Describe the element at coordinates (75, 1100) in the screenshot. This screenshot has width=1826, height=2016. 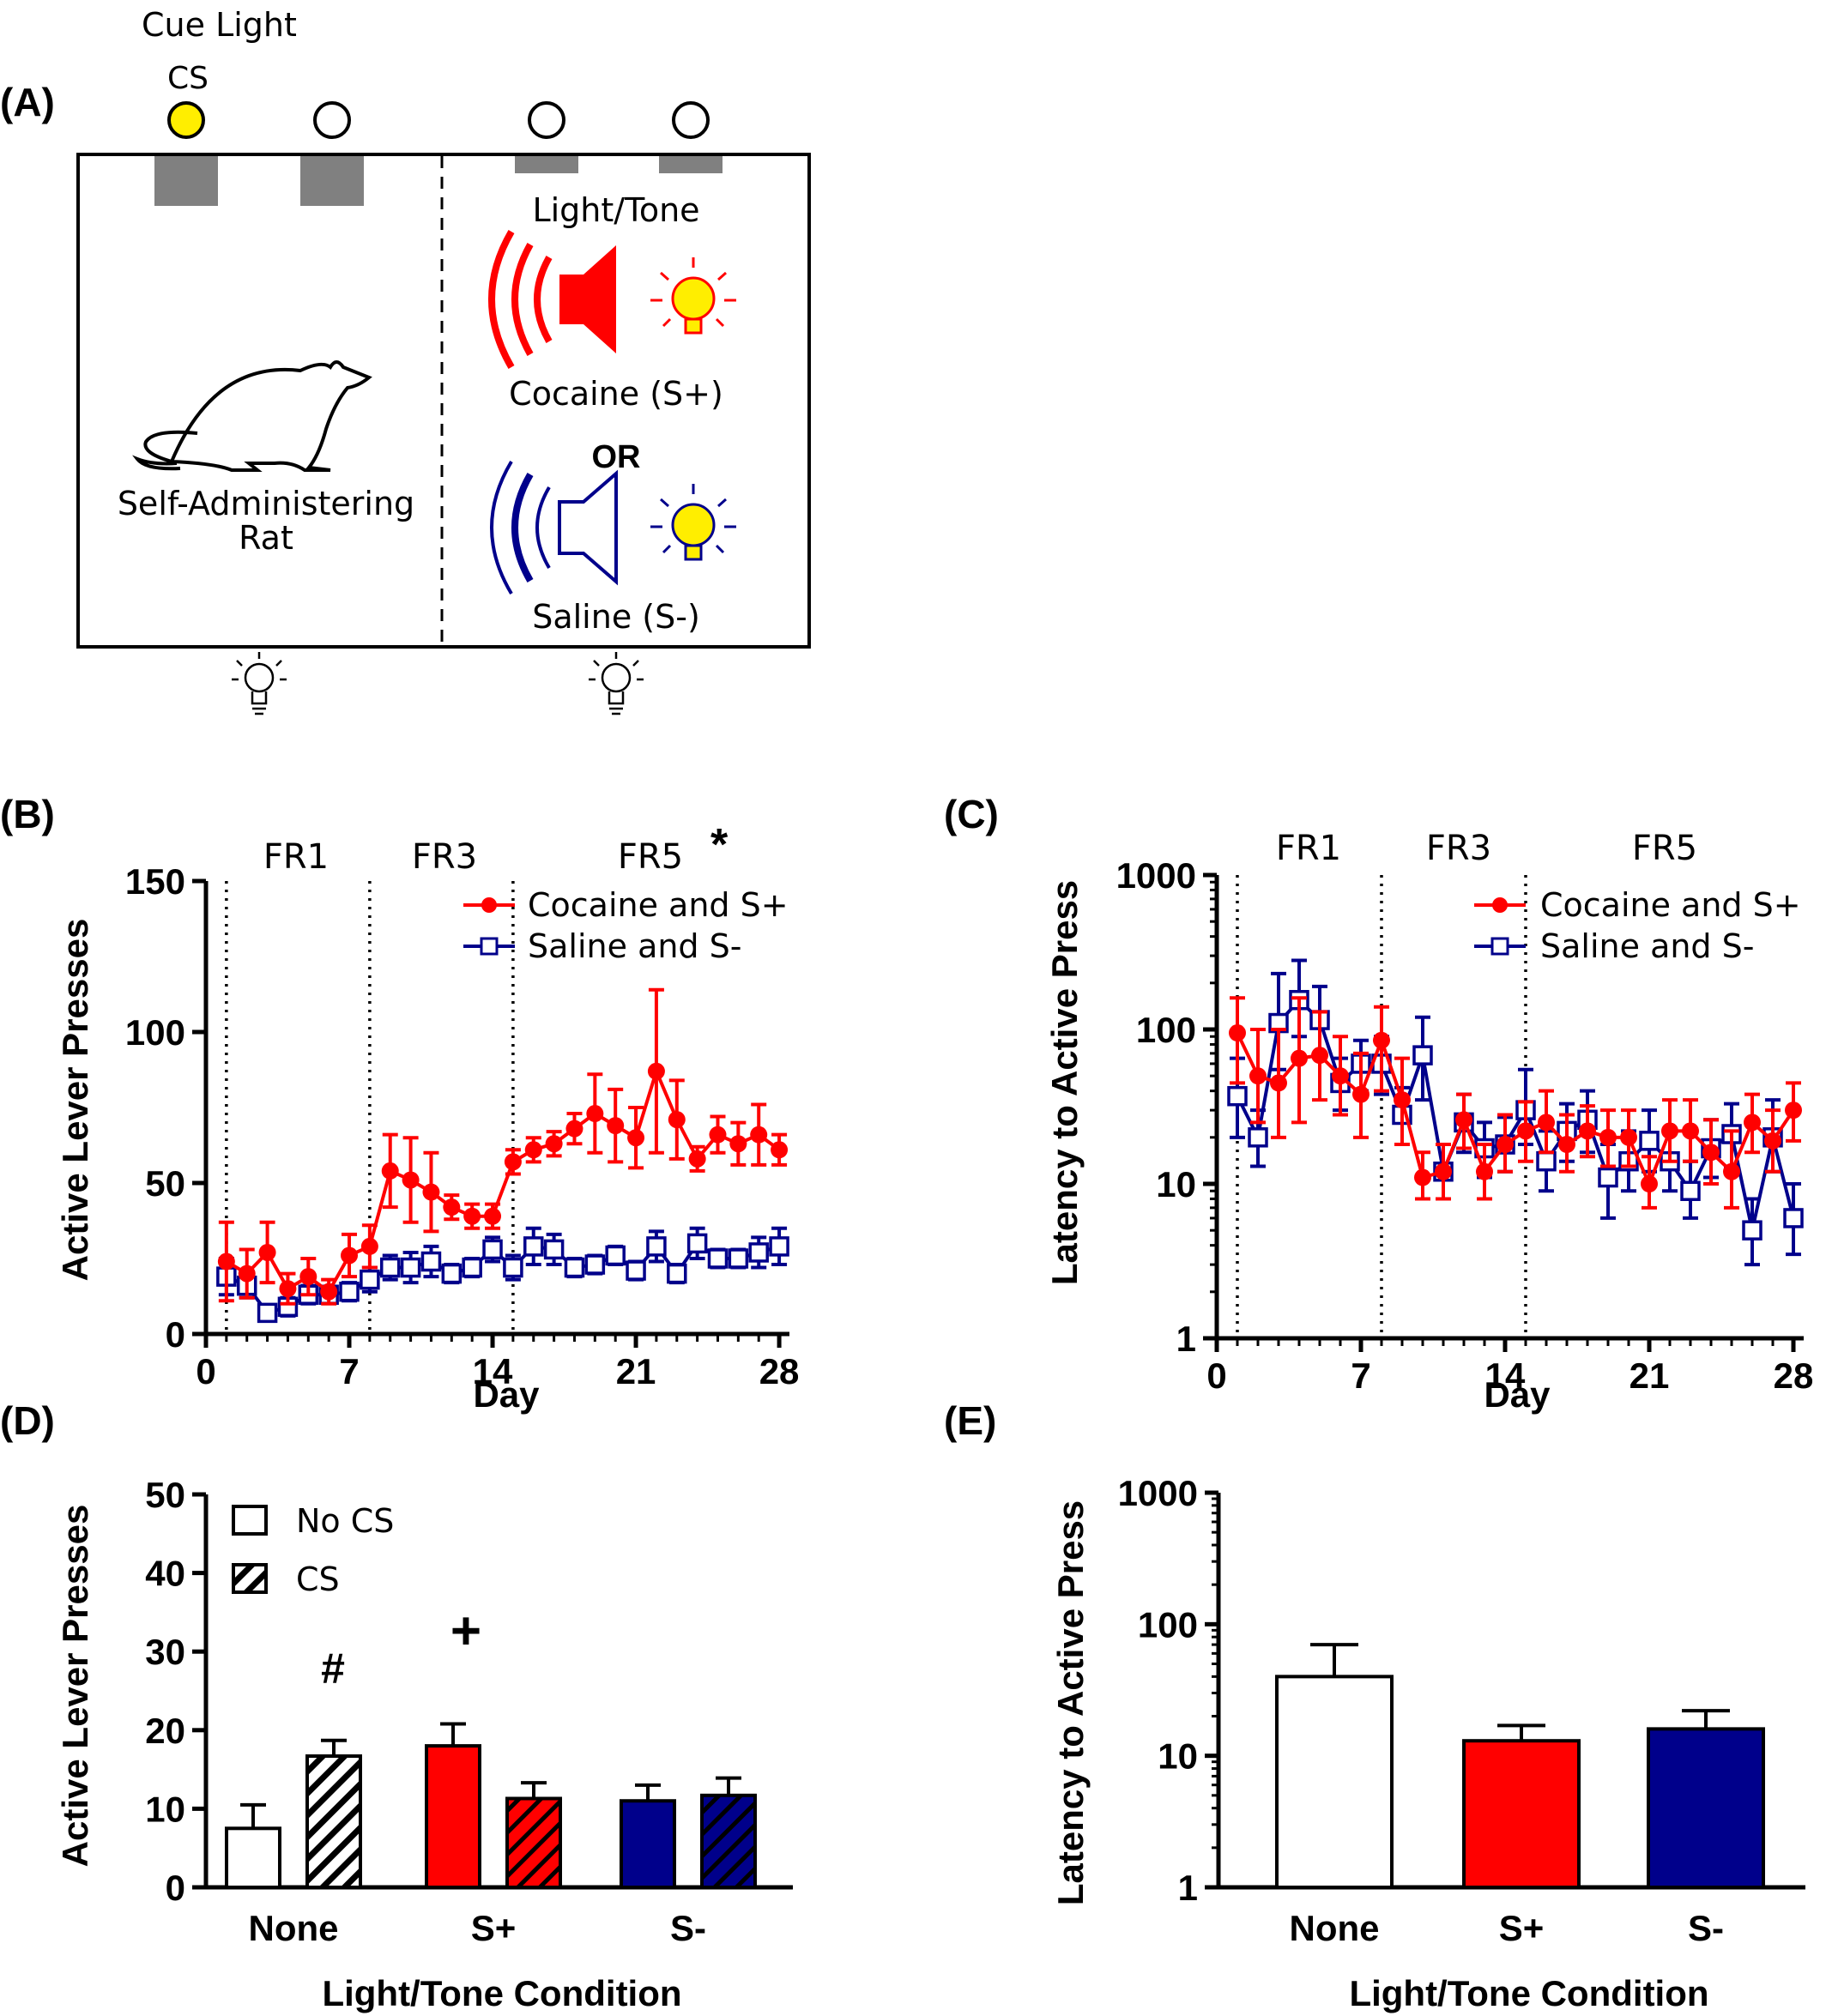
I see `panel-b-ylabel: Active Lever Presses` at that location.